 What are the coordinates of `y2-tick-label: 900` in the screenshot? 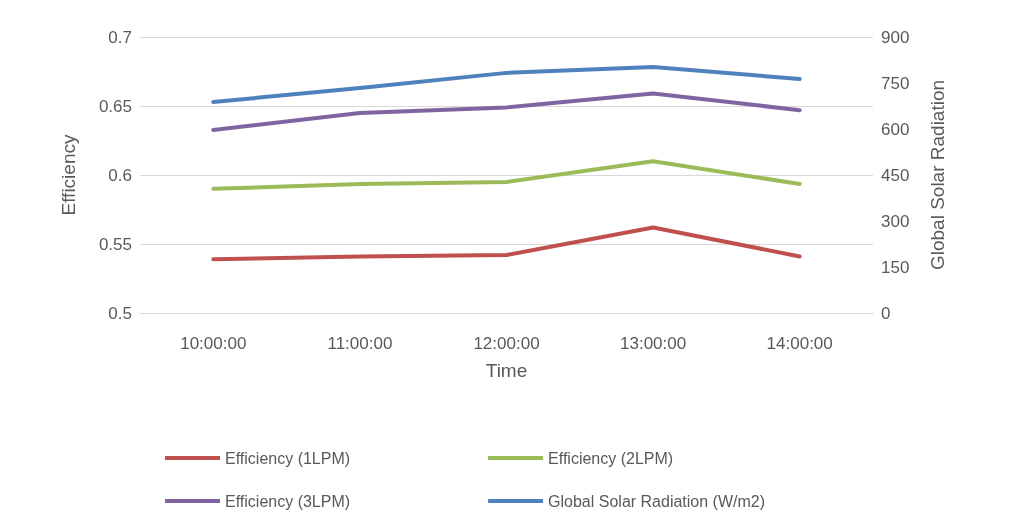 It's located at (895, 37).